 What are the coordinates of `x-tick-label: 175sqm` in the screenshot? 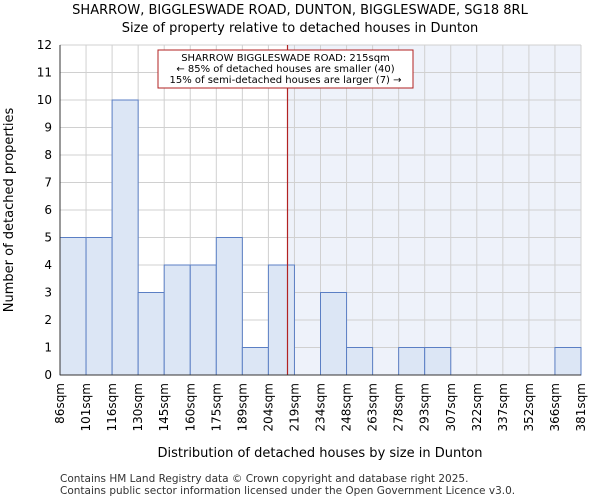 It's located at (216, 407).